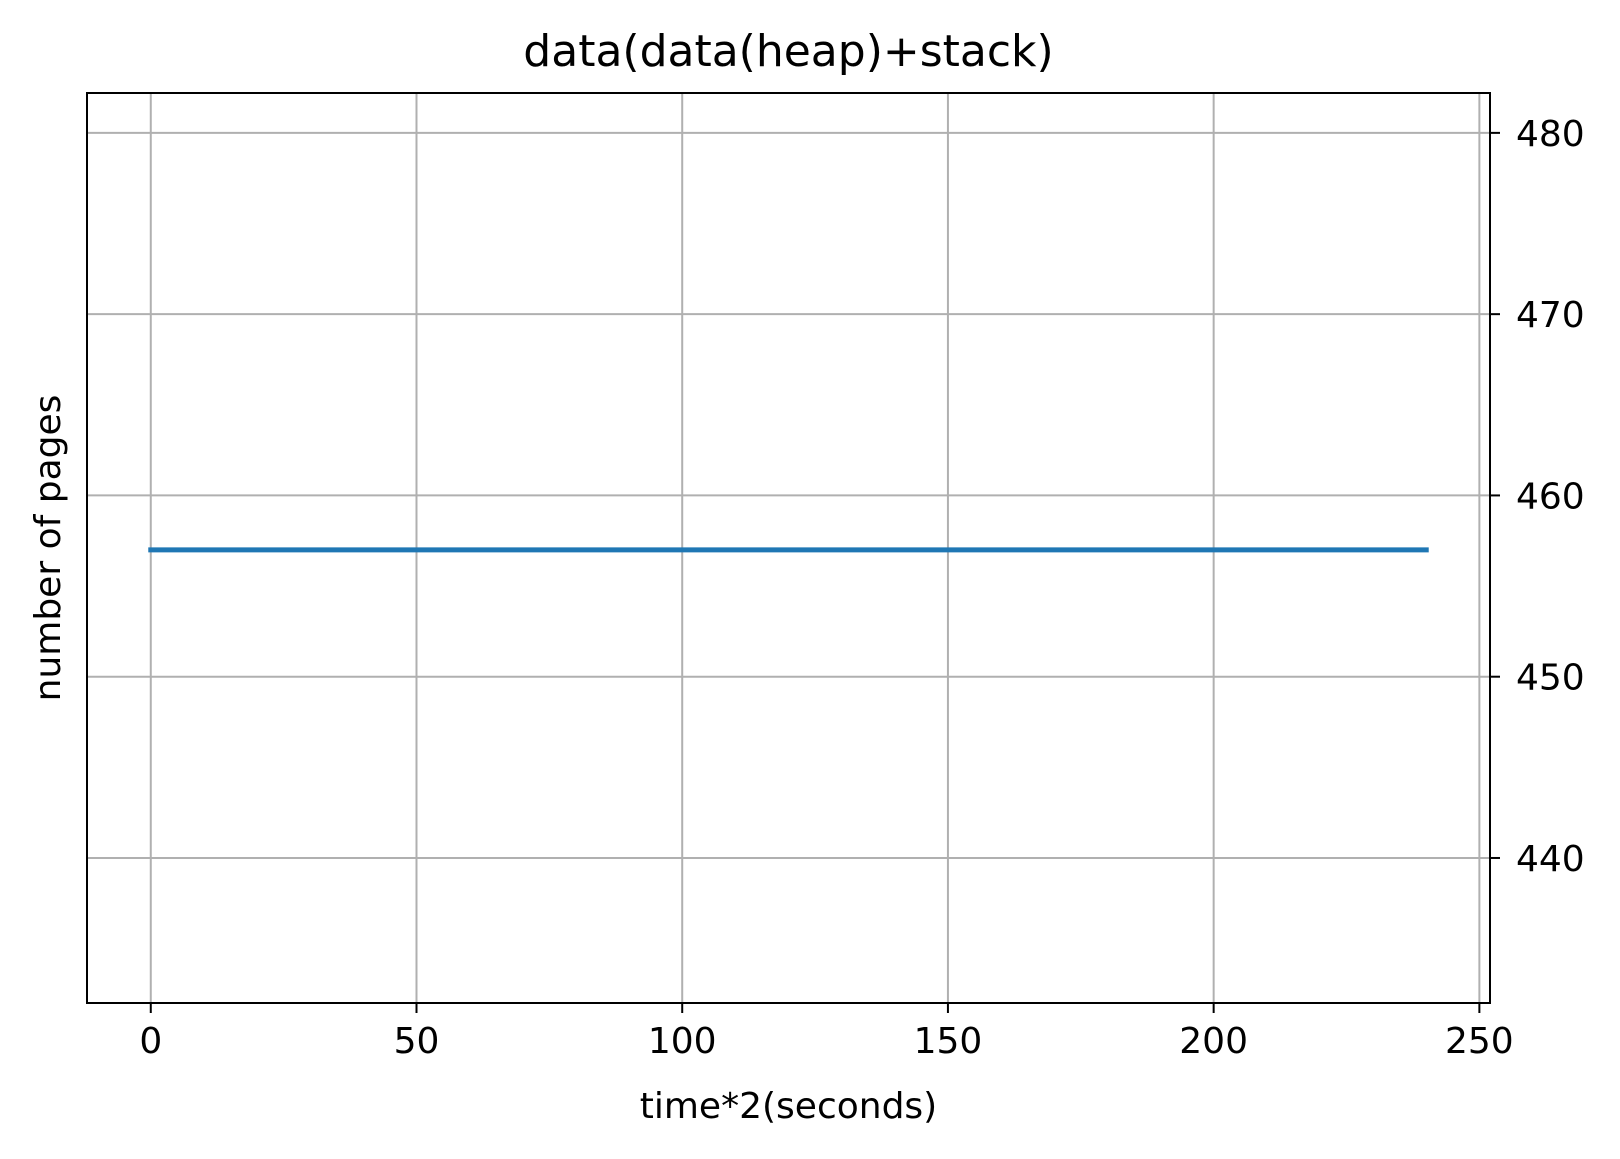 This screenshot has width=1620, height=1159. Describe the element at coordinates (1550, 315) in the screenshot. I see `y-tick-label: 470` at that location.